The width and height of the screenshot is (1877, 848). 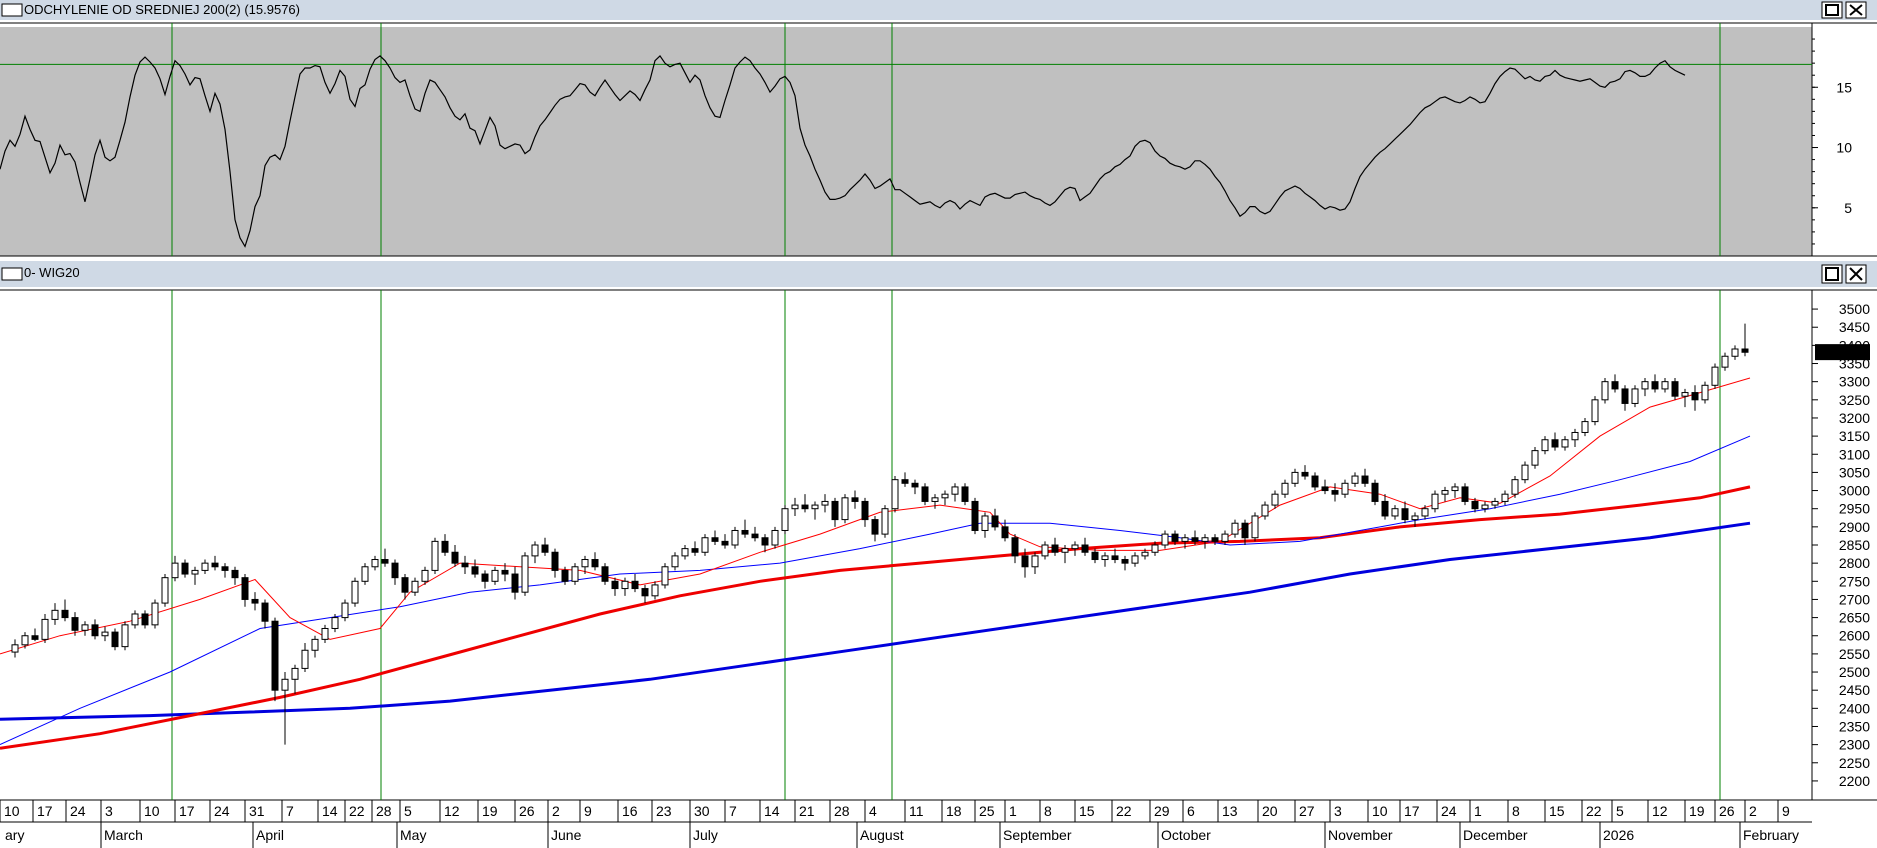 I want to click on bottom-panel-menu-icon, so click(x=12, y=274).